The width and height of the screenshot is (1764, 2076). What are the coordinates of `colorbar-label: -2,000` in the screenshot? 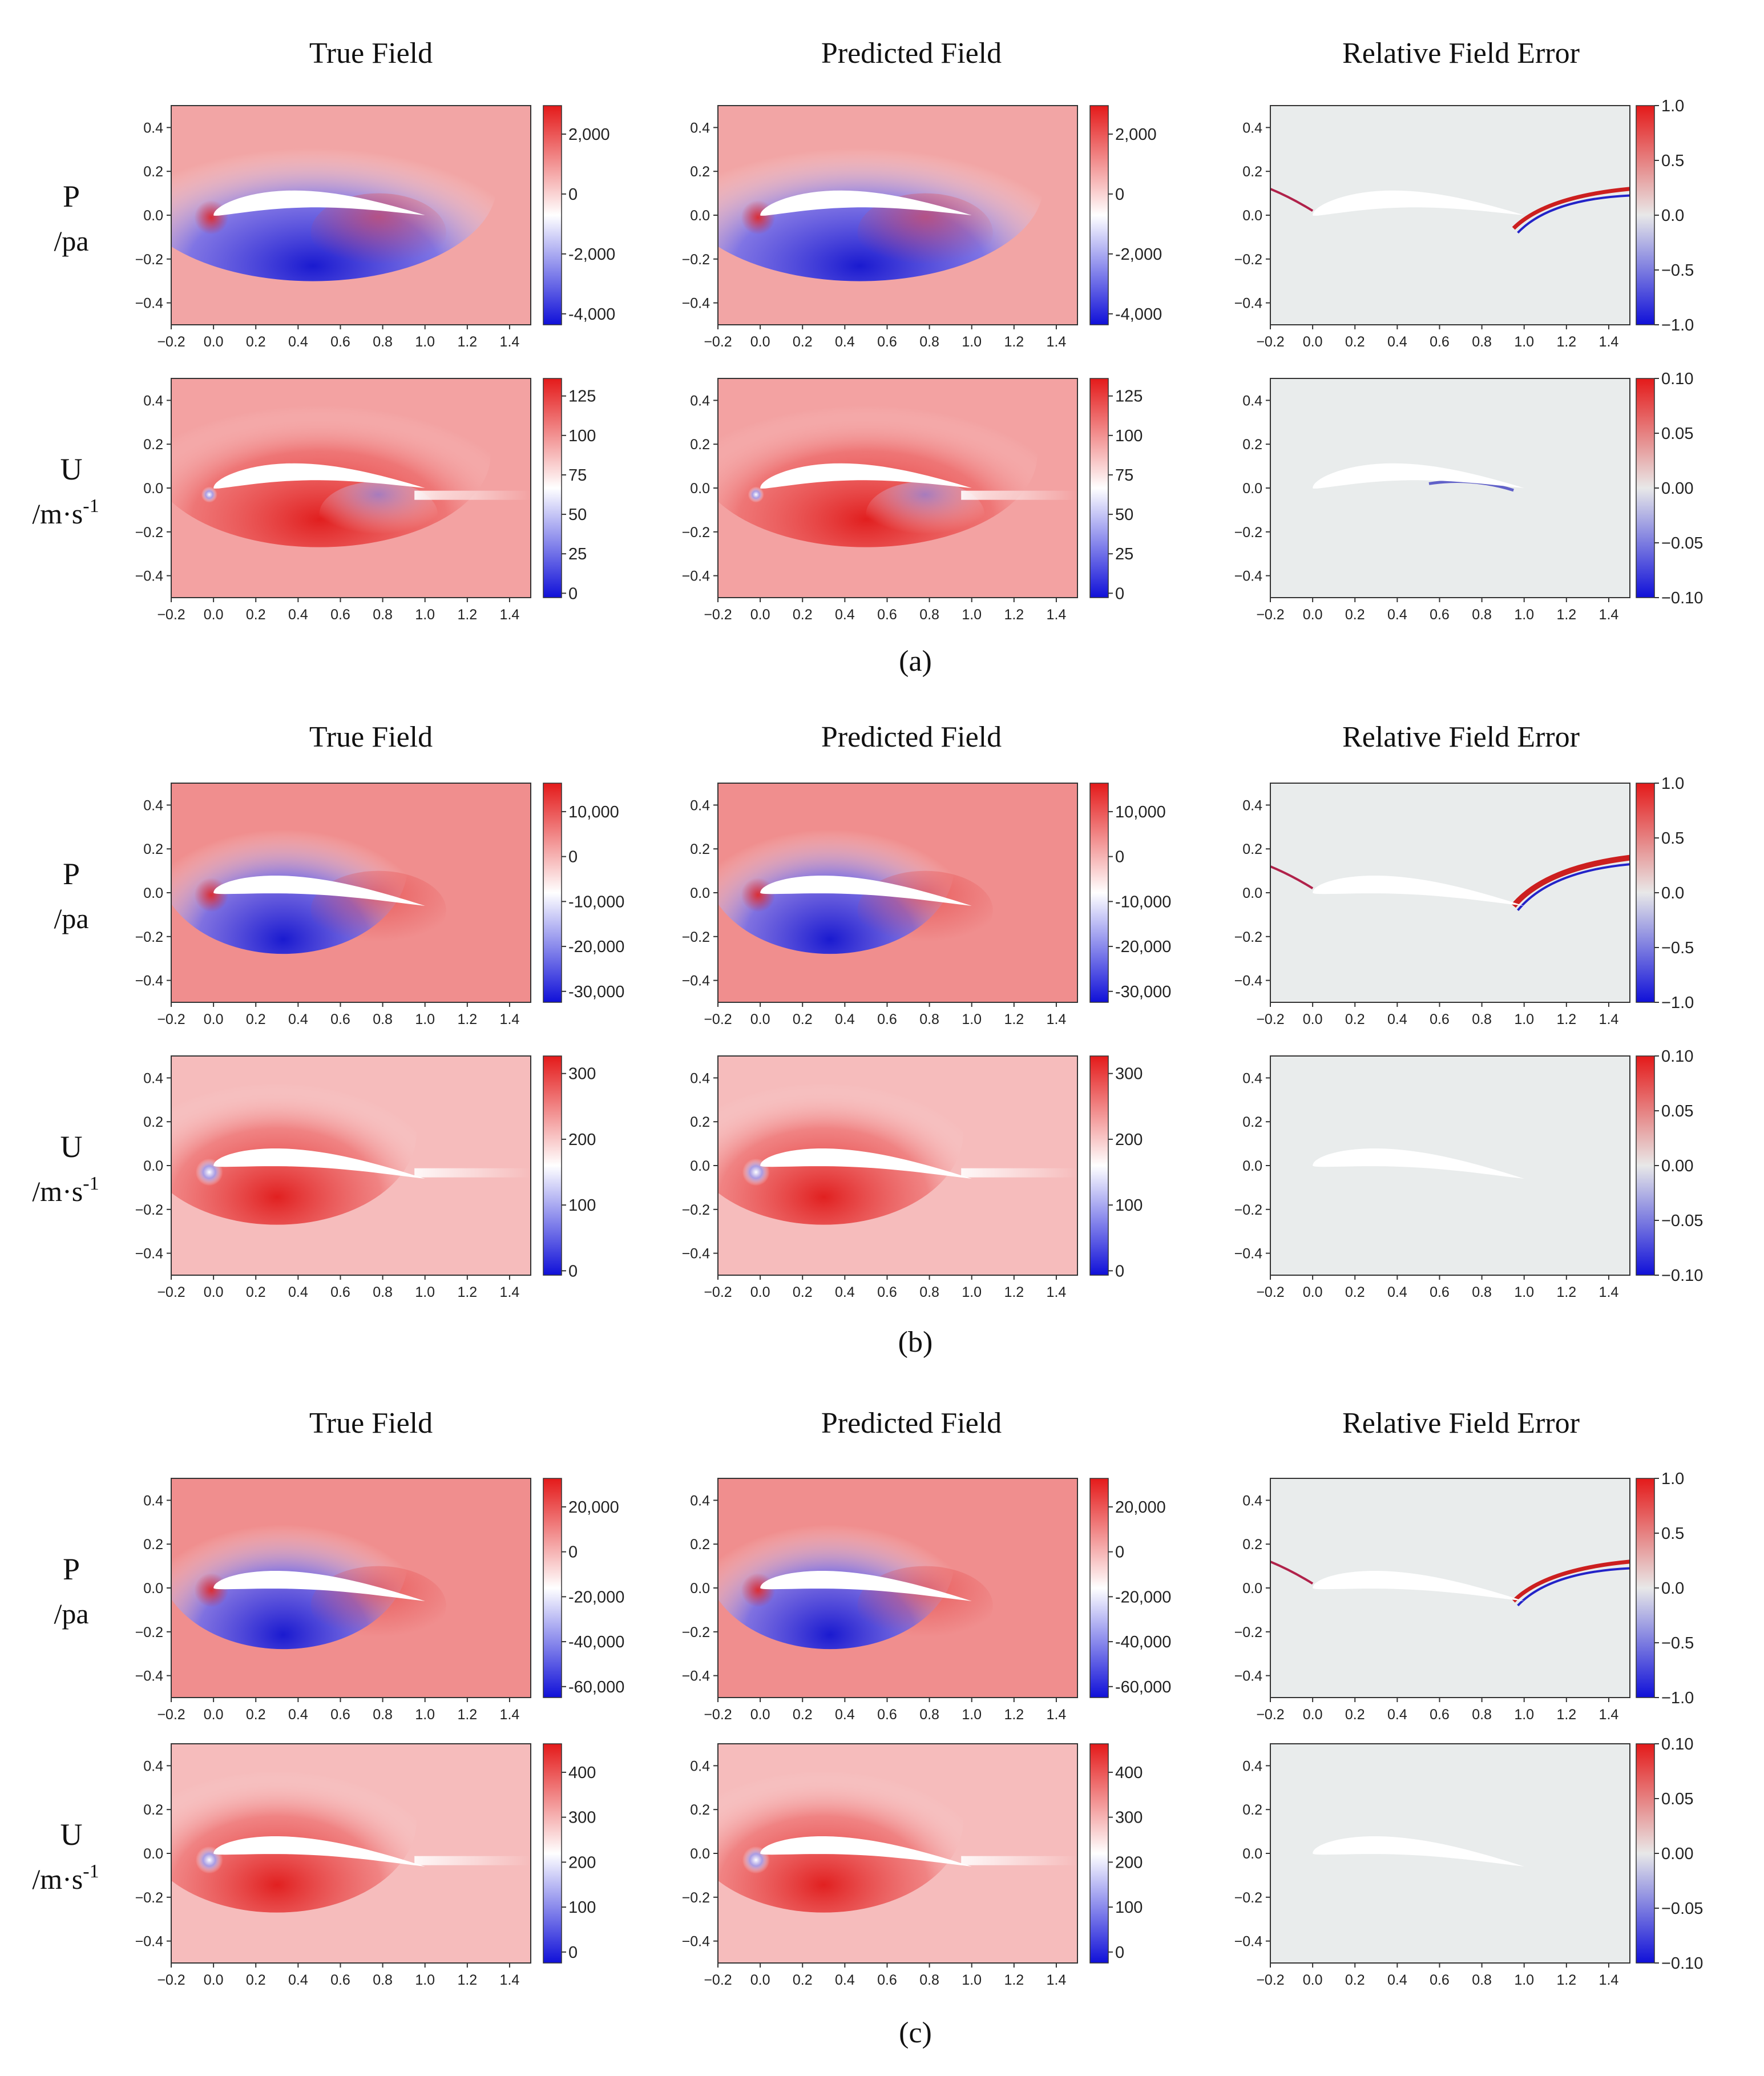 It's located at (1138, 255).